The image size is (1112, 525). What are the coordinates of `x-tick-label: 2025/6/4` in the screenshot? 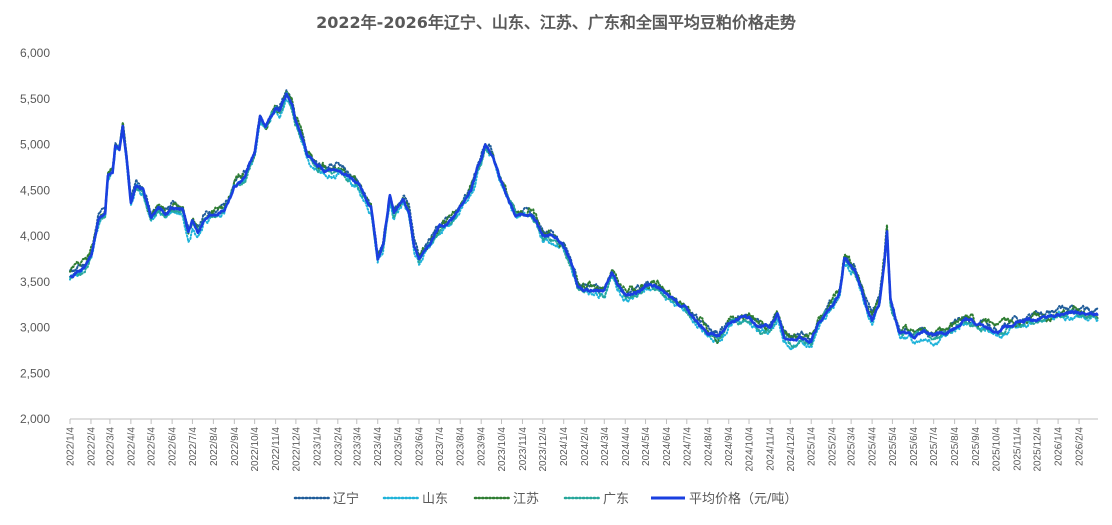 It's located at (914, 446).